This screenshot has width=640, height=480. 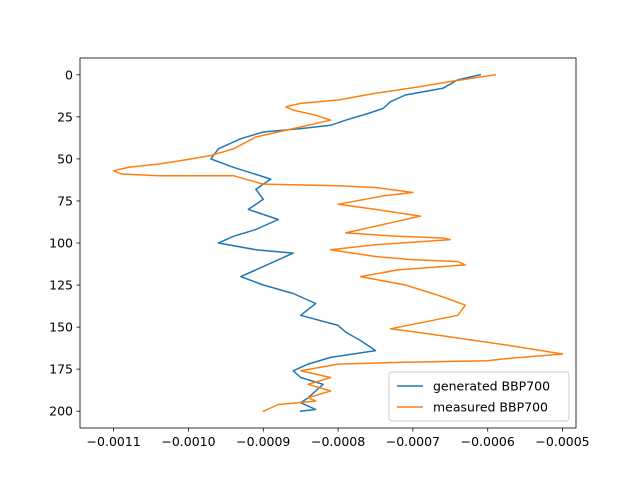 I want to click on x-tick-label: −0.0011, so click(x=114, y=441).